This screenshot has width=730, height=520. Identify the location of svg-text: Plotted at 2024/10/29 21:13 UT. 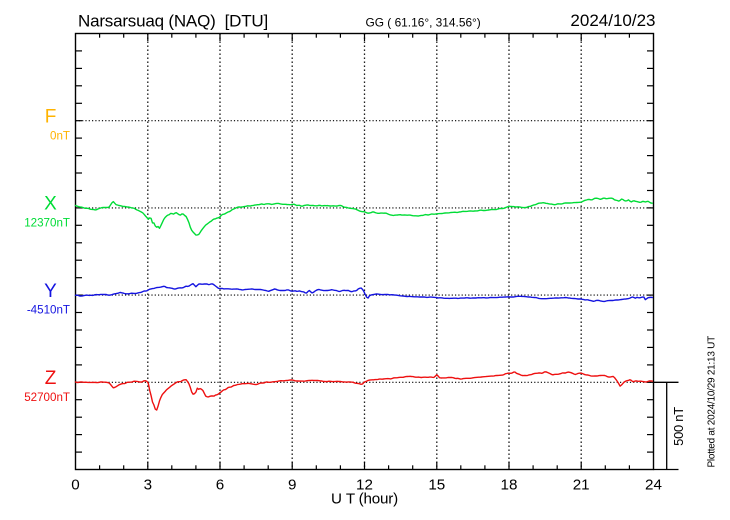
(712, 402).